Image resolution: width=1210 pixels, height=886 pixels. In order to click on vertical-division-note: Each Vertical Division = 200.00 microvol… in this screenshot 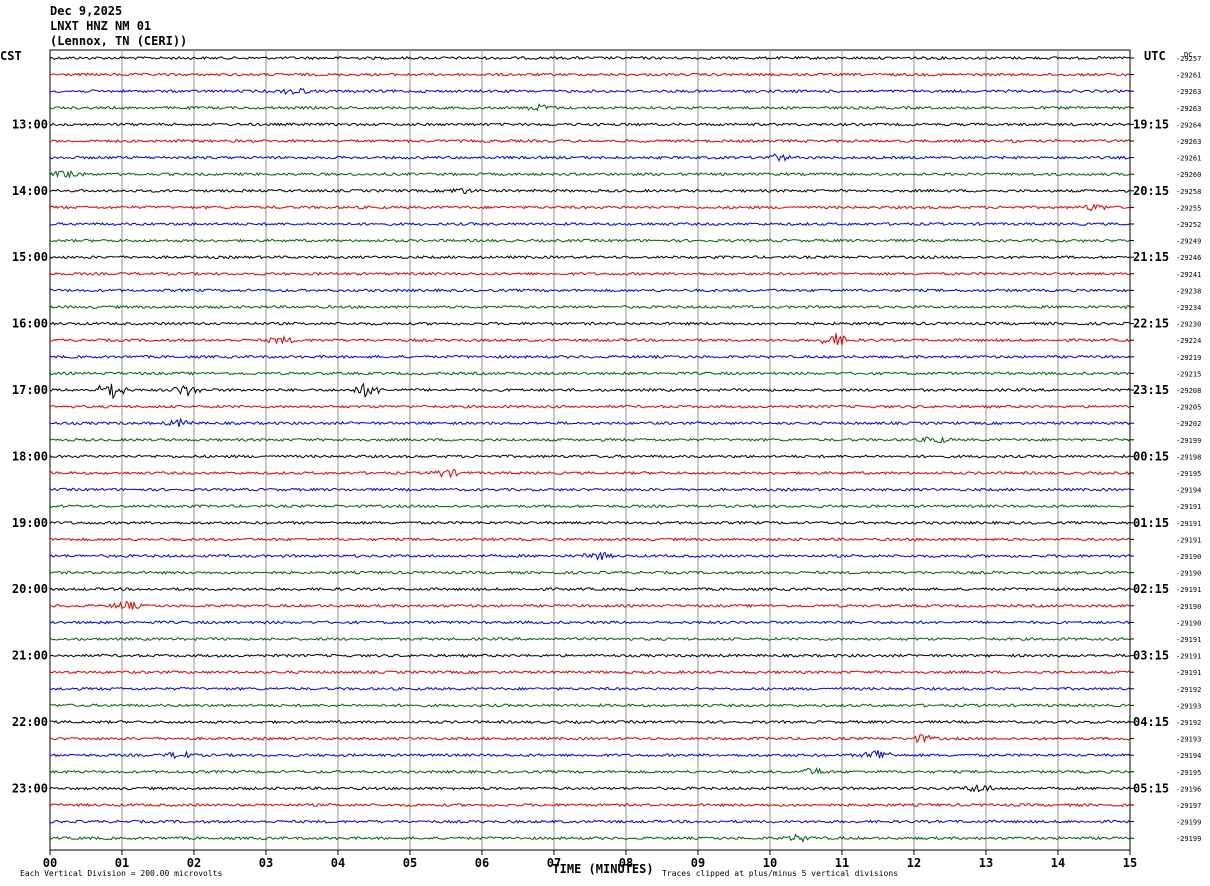, I will do `click(121, 873)`.